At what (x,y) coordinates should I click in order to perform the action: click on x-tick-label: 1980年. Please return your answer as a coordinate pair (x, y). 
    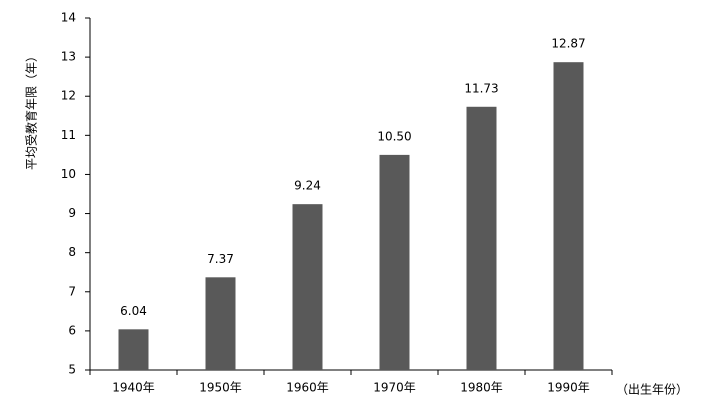
    Looking at the image, I should click on (481, 388).